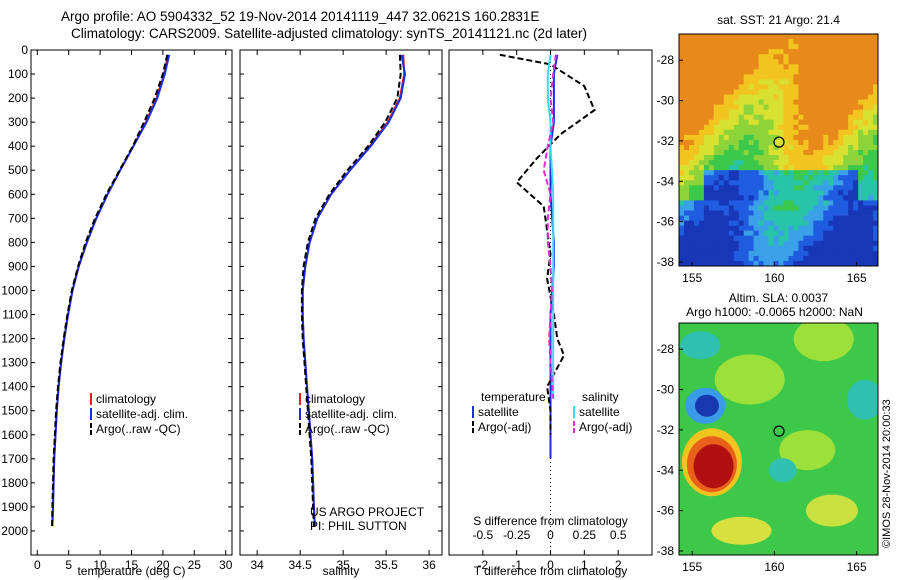 The width and height of the screenshot is (900, 580). What do you see at coordinates (778, 150) in the screenshot?
I see `sst-field` at bounding box center [778, 150].